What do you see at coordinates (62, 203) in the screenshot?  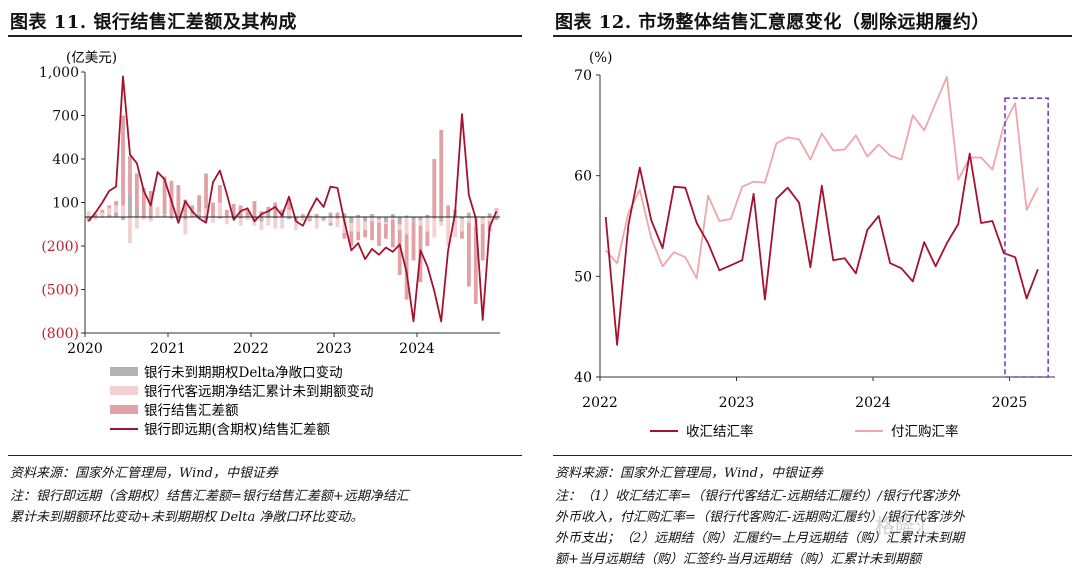 I see `left-y-axis: 1,000 700 400 100 (200) (500) (800)` at bounding box center [62, 203].